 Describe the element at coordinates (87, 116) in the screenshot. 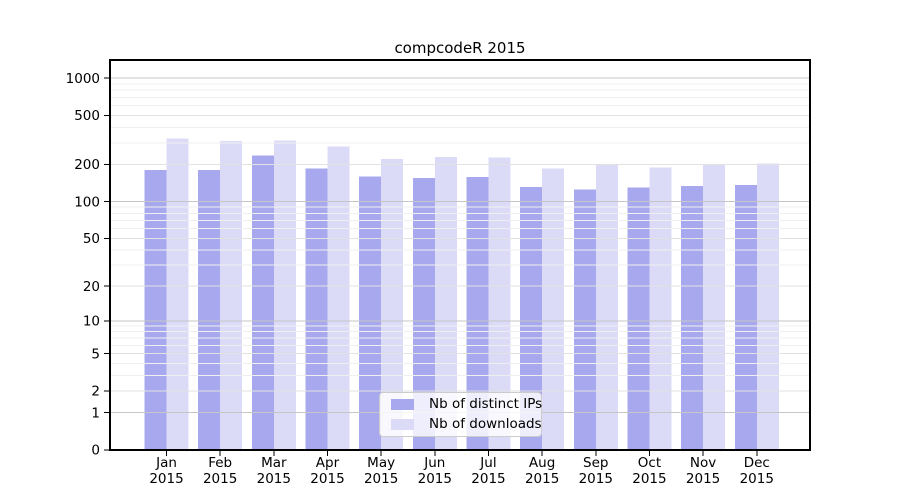

I see `y-tick-label-500: 500` at that location.